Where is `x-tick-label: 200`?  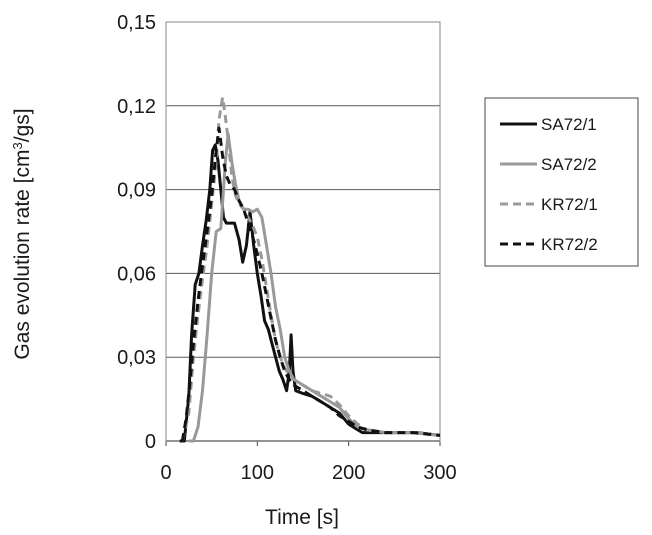
x-tick-label: 200 is located at coordinates (348, 473).